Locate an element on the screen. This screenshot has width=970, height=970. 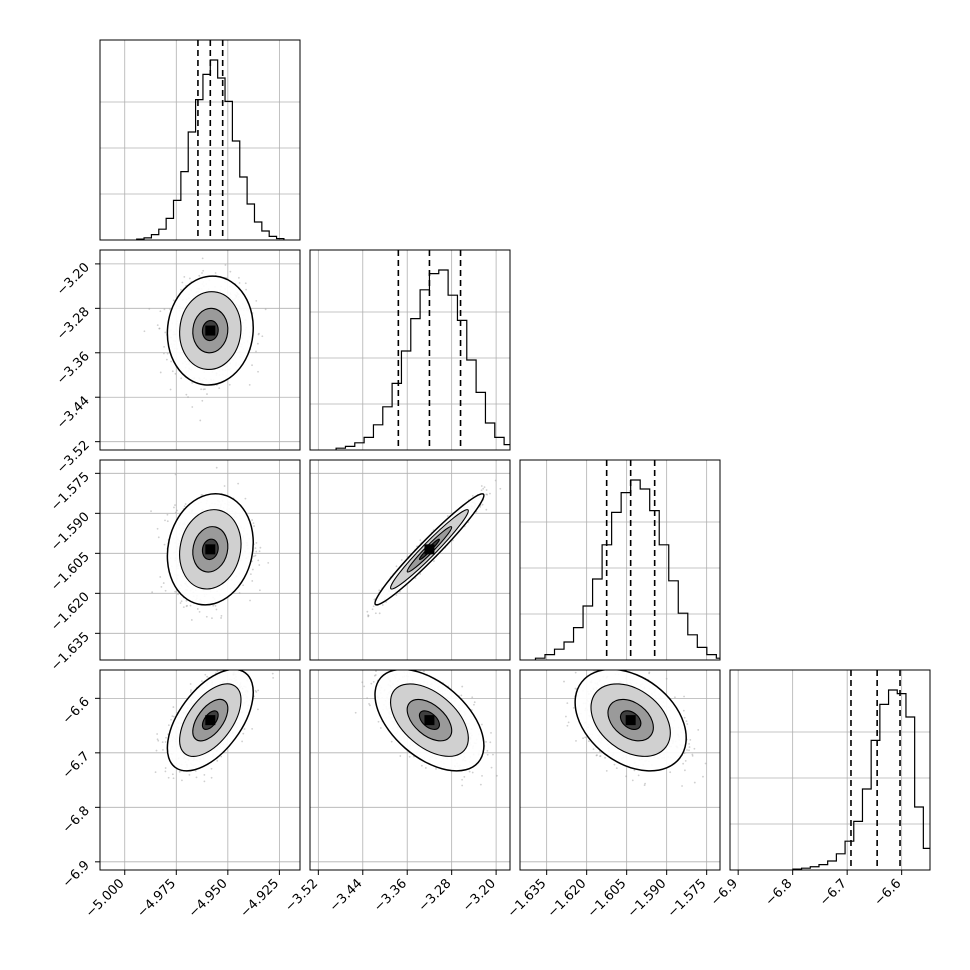
panel-3-0: −5.000 −4.975 −4.950 −4.925−6.9−6.8−6.7−6.6 is located at coordinates (180, 791).